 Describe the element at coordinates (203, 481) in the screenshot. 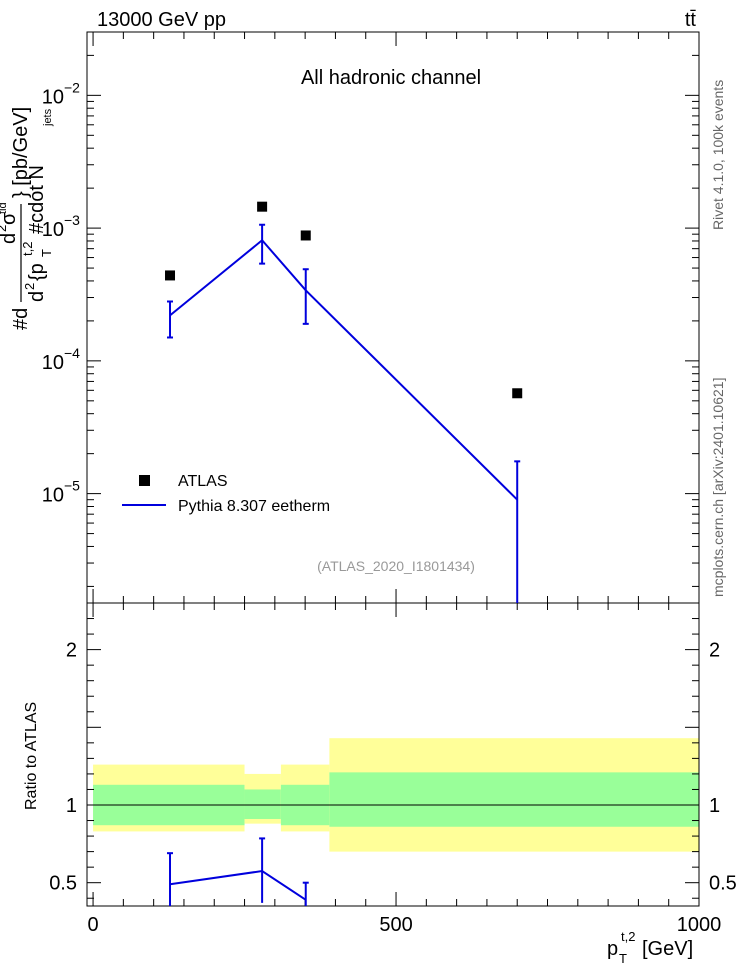

I see `legend-label-atlas: ATLAS` at that location.